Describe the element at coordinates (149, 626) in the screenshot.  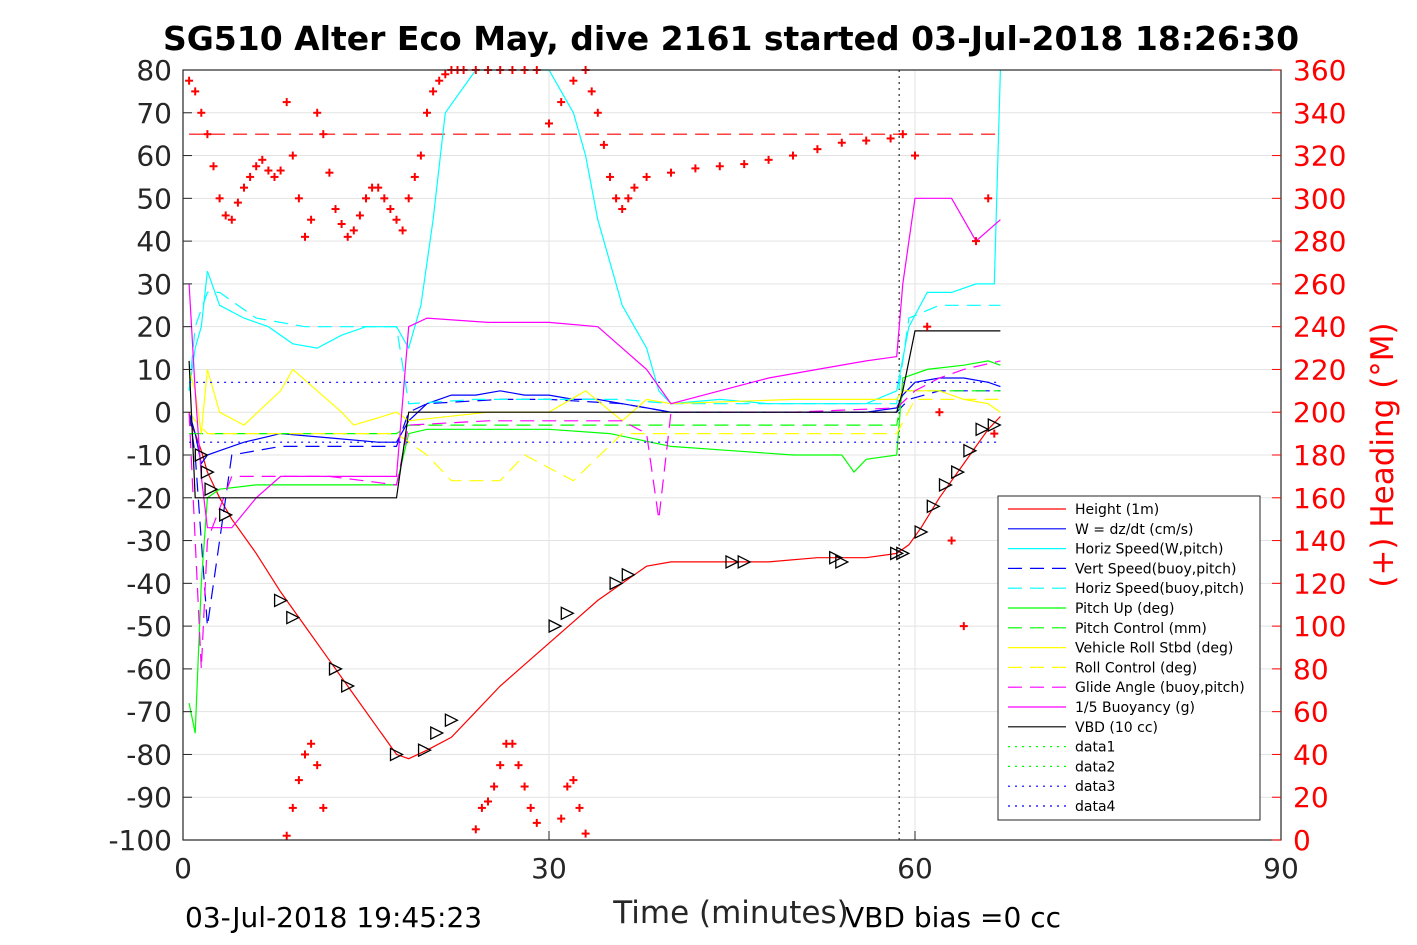
I see `y-tick-label: -50` at that location.